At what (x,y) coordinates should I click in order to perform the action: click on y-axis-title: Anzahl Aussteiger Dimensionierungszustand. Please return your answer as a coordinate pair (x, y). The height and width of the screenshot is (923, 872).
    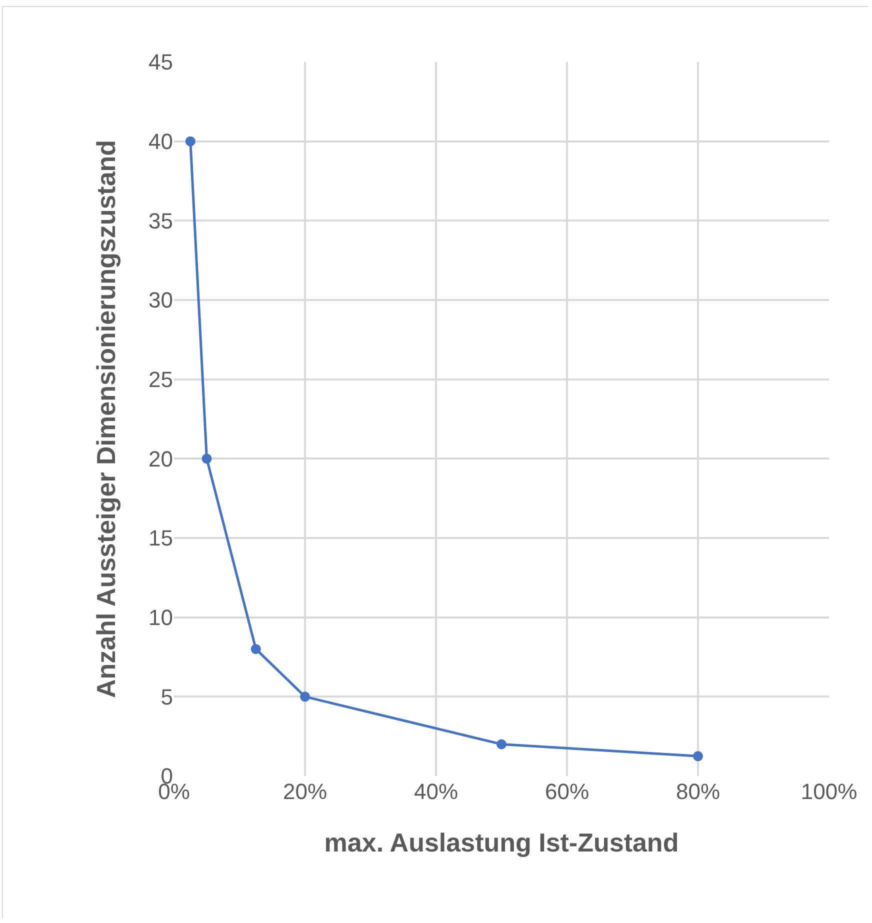
    Looking at the image, I should click on (105, 419).